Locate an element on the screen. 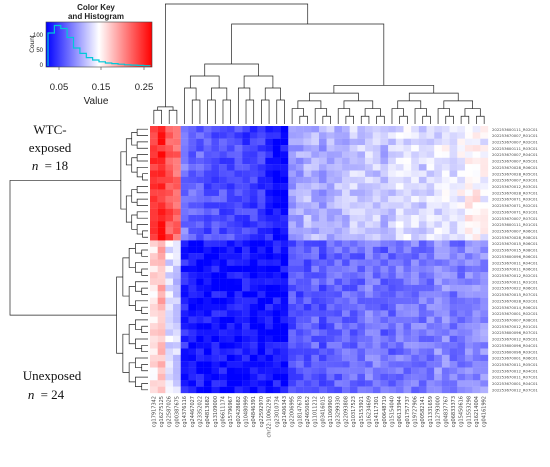 Image resolution: width=550 pixels, height=467 pixels. column-label: cg21406343 is located at coordinates (285, 411).